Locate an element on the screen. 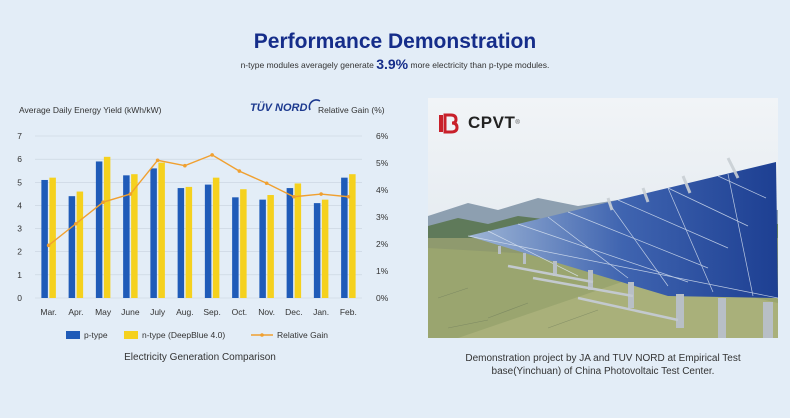 This screenshot has width=790, height=418. relative-gain-line is located at coordinates (198, 200).